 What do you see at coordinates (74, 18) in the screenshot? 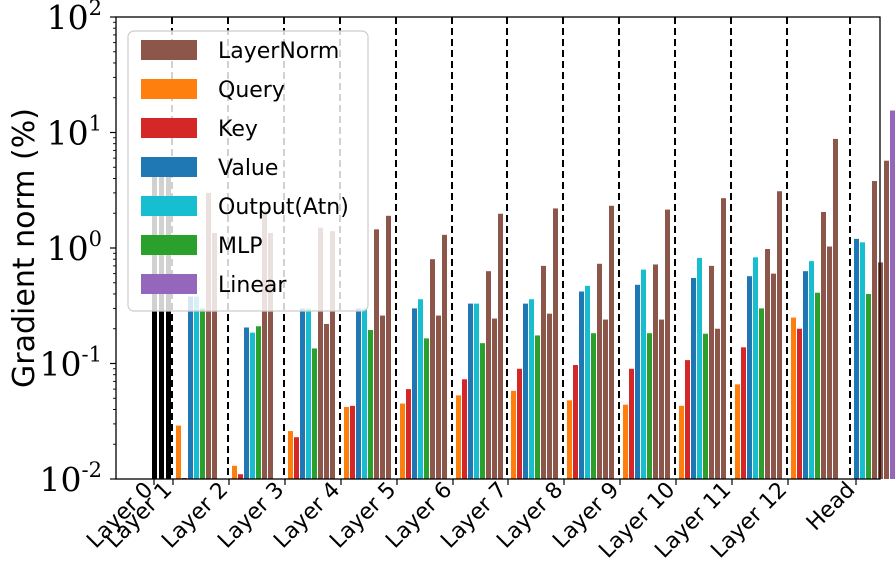
I see `y-tick-label: 102` at bounding box center [74, 18].